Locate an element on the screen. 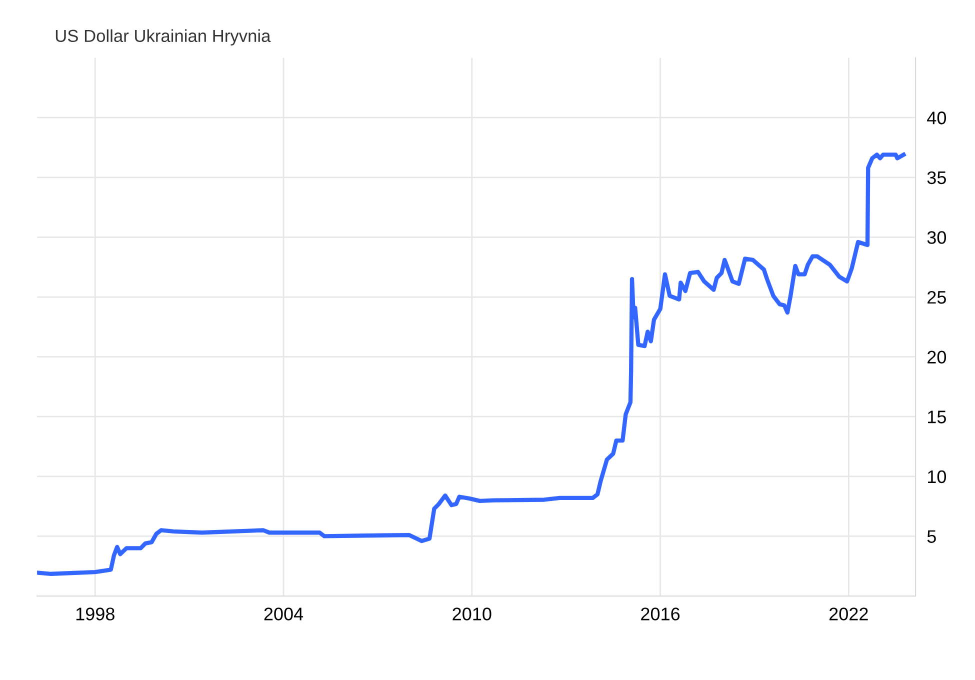 Image resolution: width=975 pixels, height=680 pixels. y-tick-label: 35 is located at coordinates (936, 177).